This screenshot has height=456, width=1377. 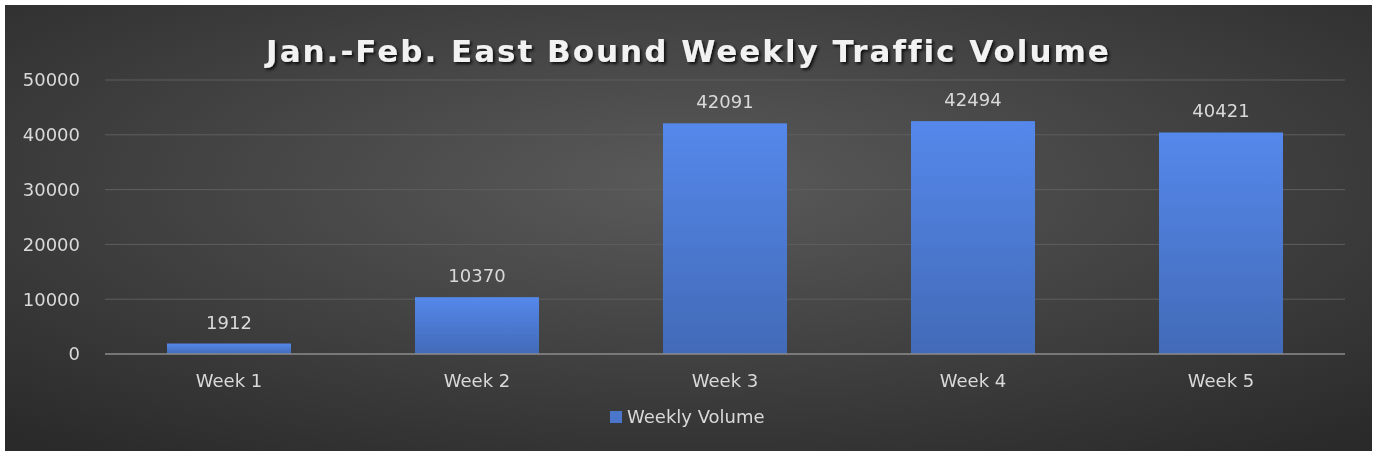 I want to click on data-label: 10370, so click(x=477, y=276).